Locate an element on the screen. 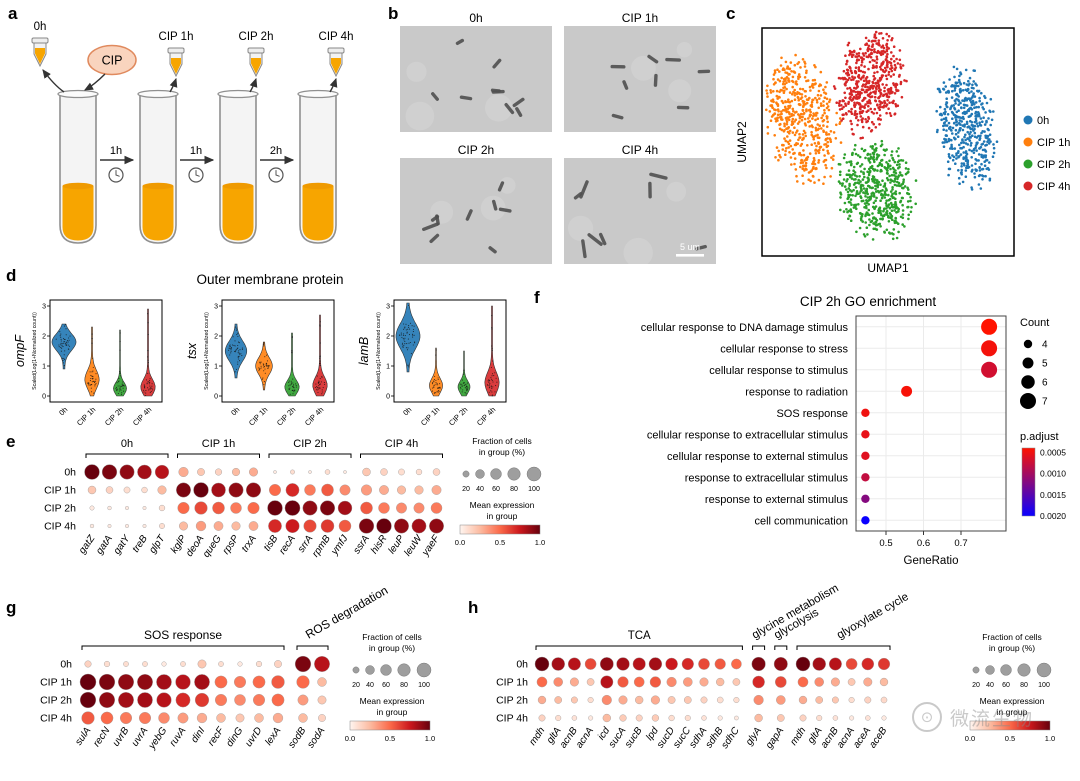 This screenshot has width=1080, height=781. x-tick: CIP 4h is located at coordinates (142, 416).